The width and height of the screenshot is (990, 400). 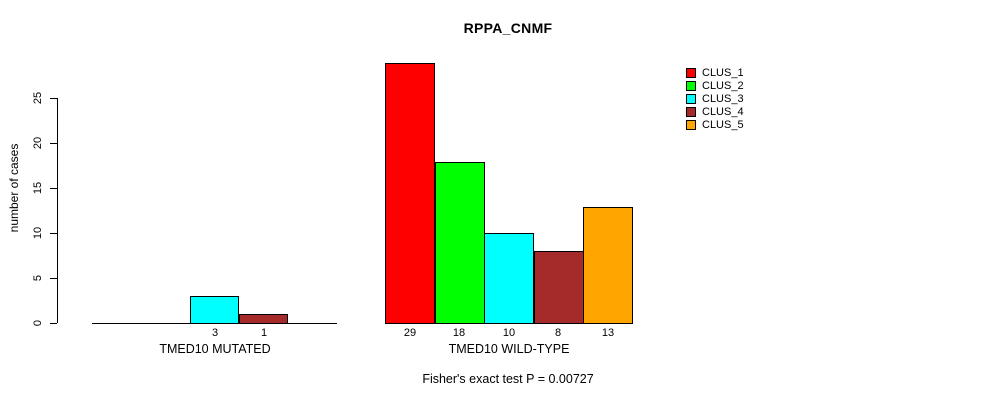 I want to click on legend-label: CLUS_1, so click(x=723, y=72).